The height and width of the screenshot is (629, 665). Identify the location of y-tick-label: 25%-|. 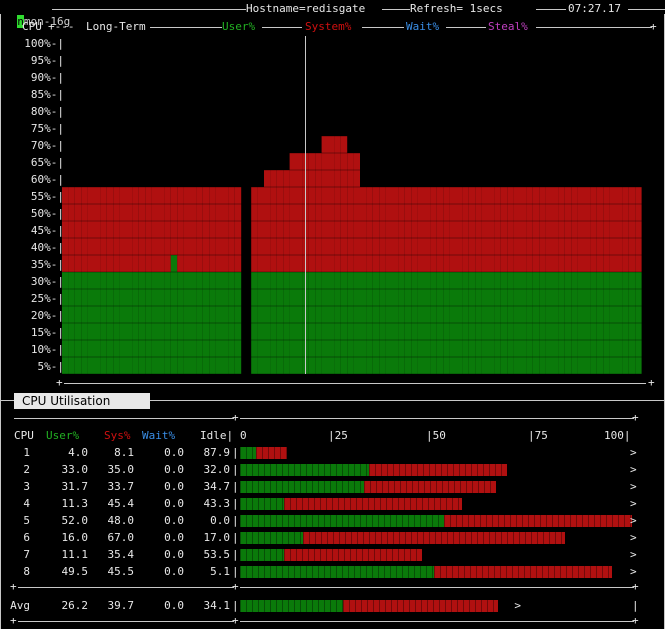
(47, 298).